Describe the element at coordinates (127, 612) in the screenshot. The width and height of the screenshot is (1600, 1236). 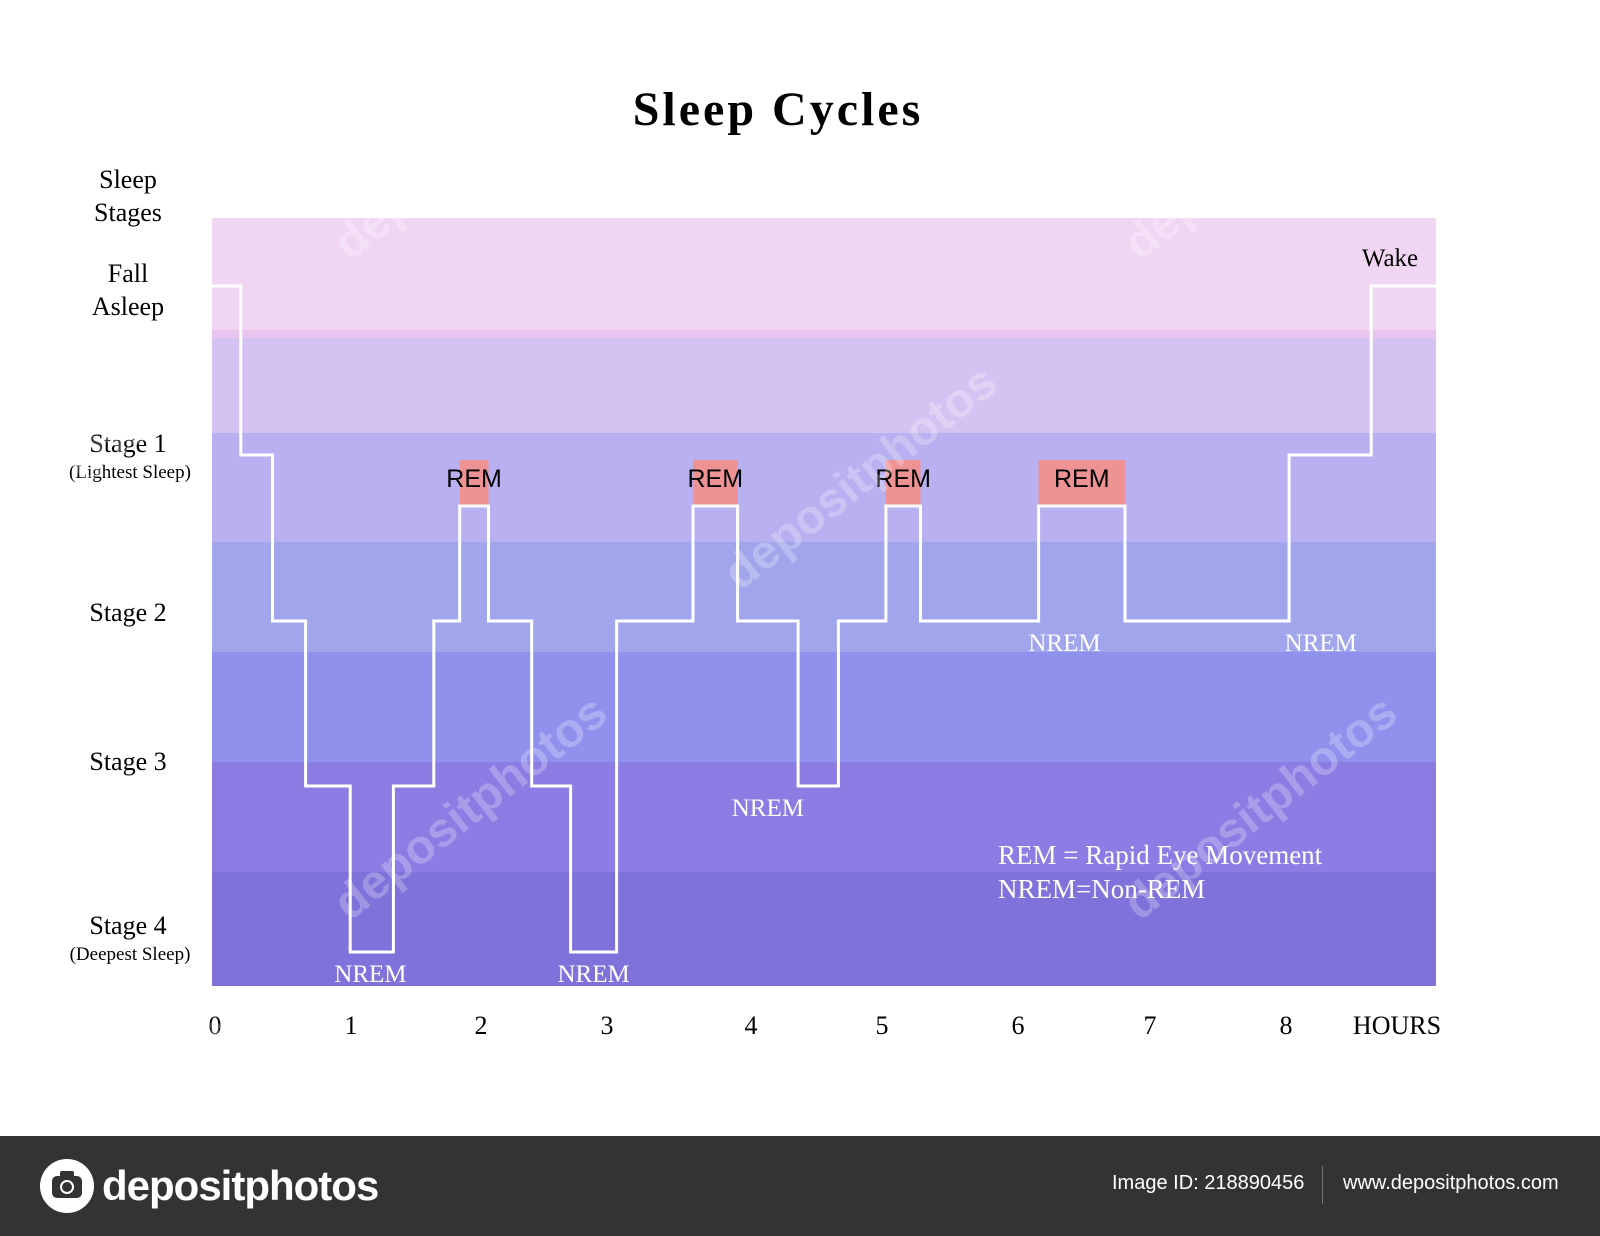
I see `stage-label: Stage 2` at that location.